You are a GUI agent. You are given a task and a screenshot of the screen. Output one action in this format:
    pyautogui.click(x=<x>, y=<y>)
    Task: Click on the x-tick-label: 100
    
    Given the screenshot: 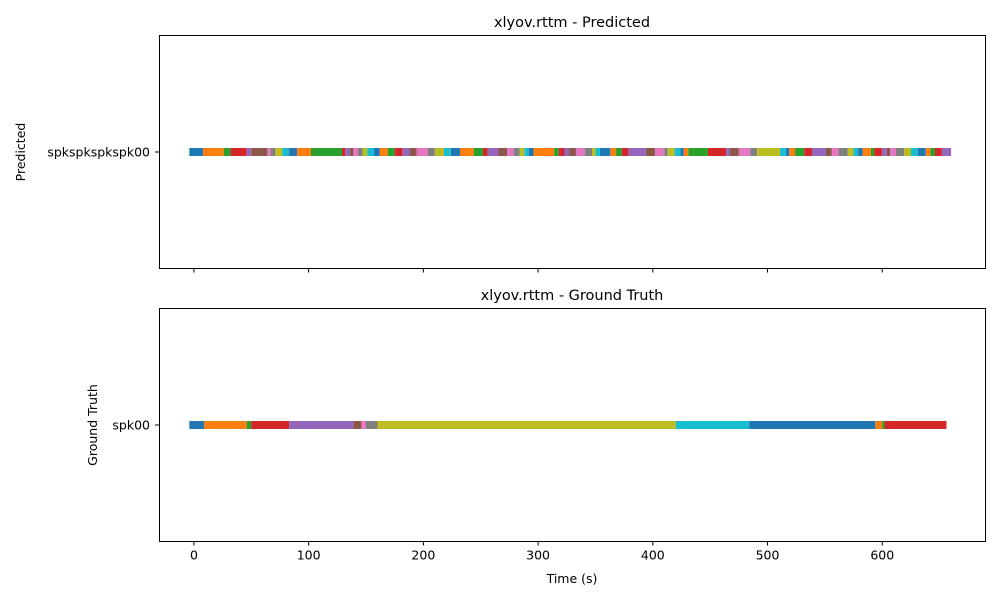 What is the action you would take?
    pyautogui.click(x=309, y=555)
    